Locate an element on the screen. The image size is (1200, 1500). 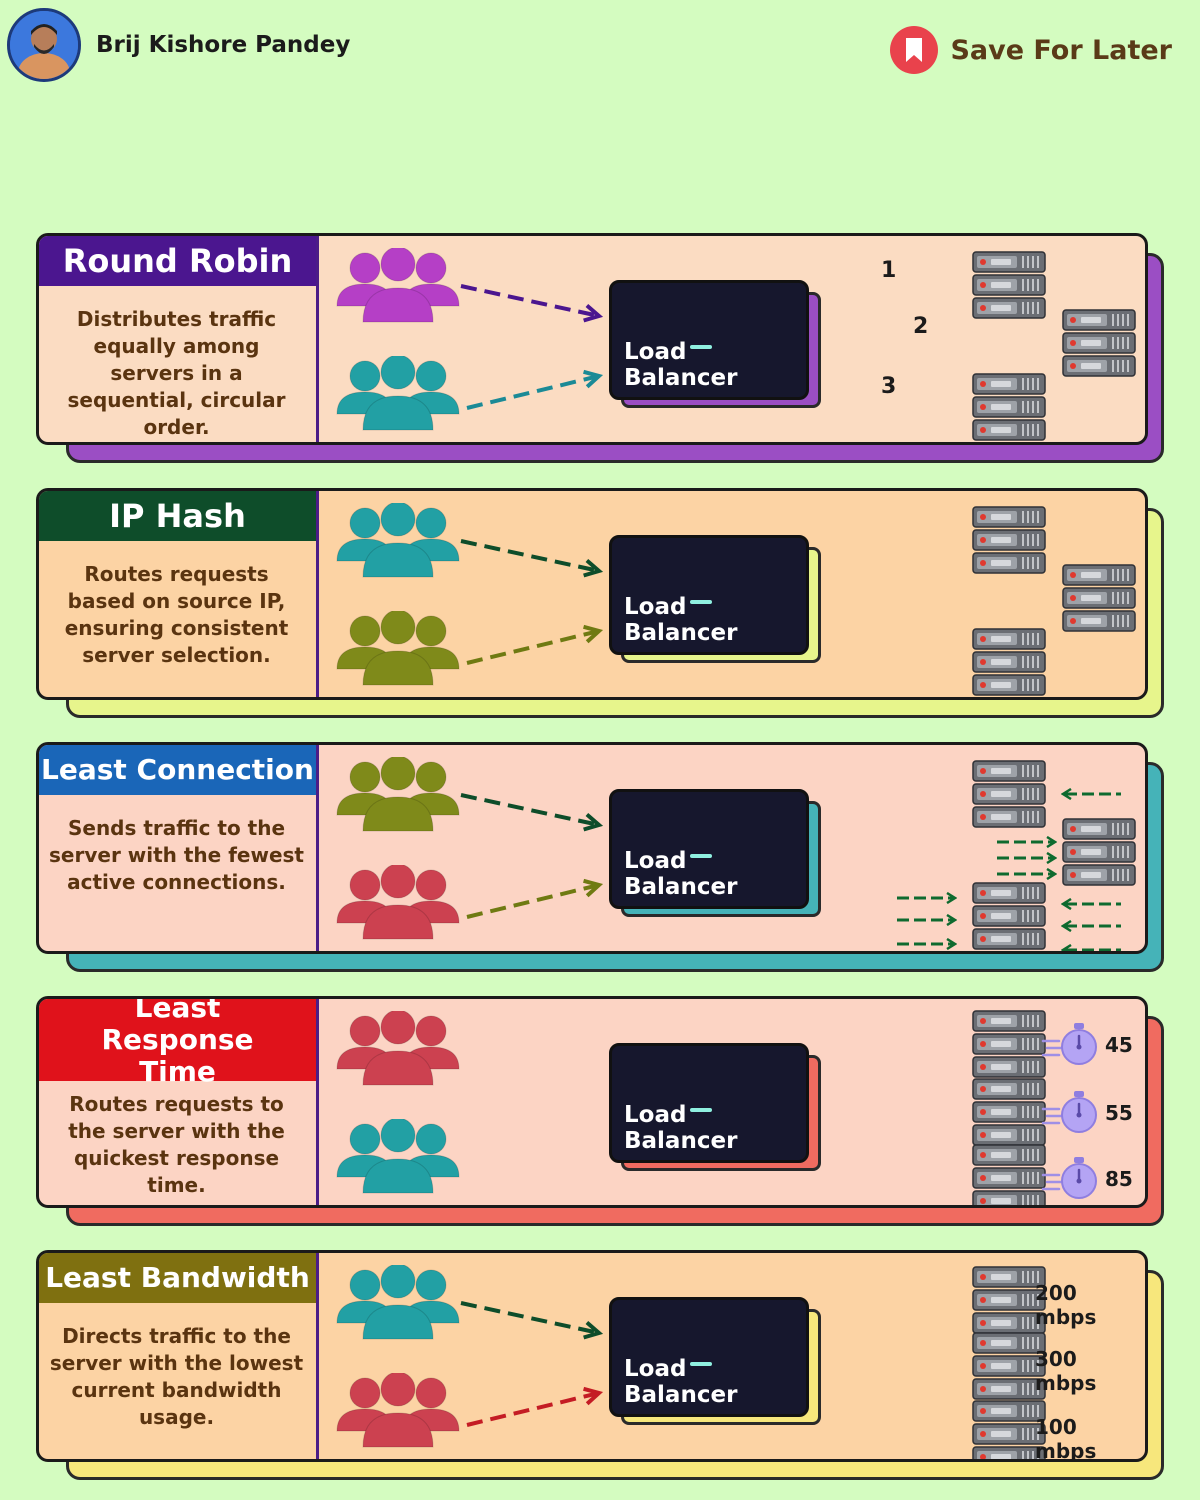
save-badge is located at coordinates (914, 50).